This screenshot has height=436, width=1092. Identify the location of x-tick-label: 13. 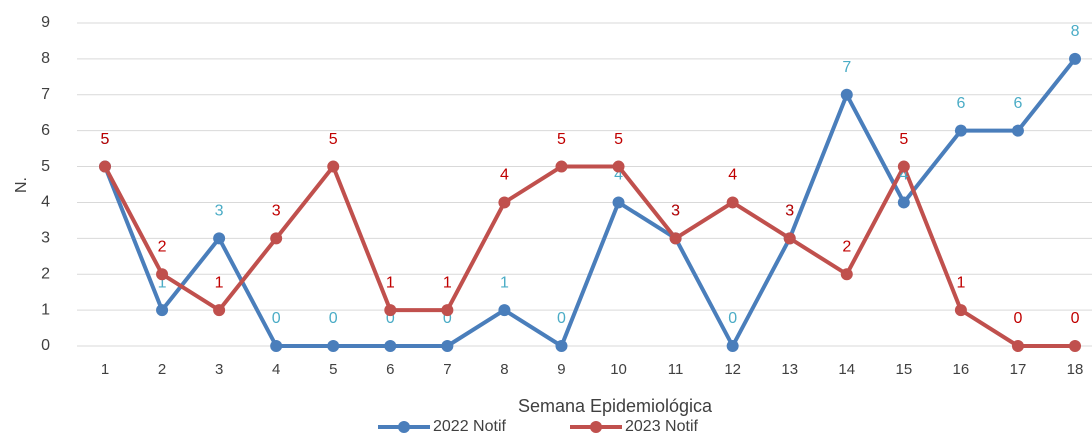
(789, 369).